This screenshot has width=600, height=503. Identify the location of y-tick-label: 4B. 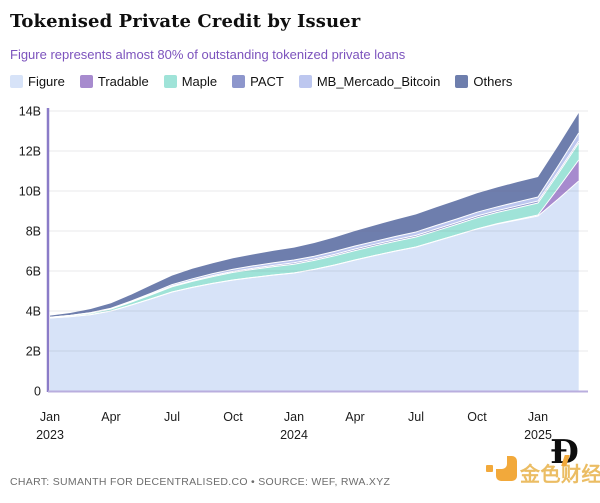
(33, 312).